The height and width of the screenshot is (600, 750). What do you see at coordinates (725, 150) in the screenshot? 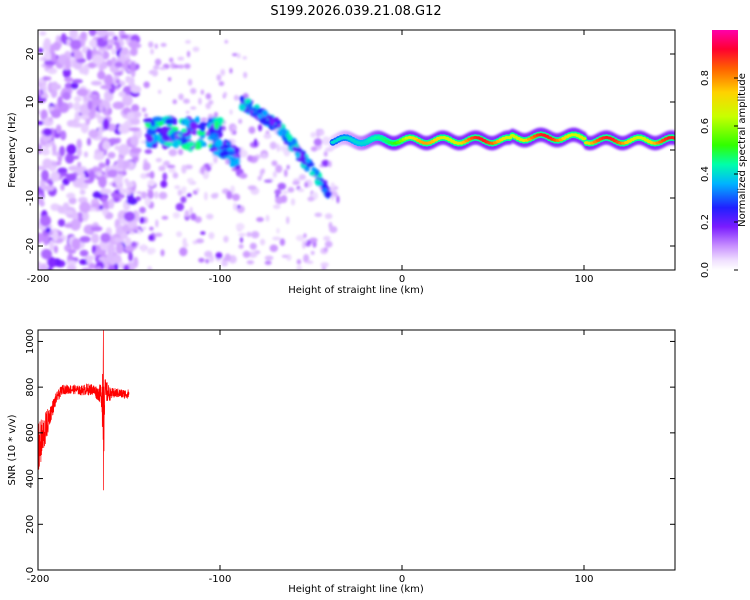
I see `colorbar-gradient` at bounding box center [725, 150].